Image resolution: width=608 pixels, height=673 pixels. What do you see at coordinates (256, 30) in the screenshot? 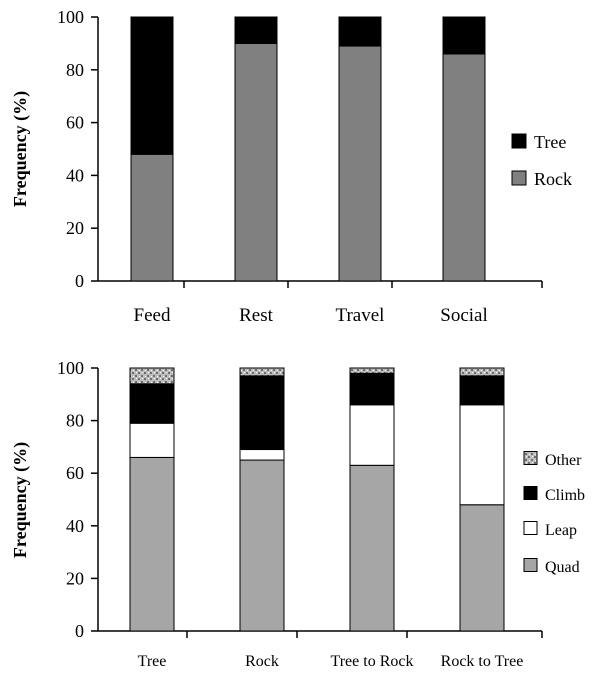
I see `bar-rest-tree` at bounding box center [256, 30].